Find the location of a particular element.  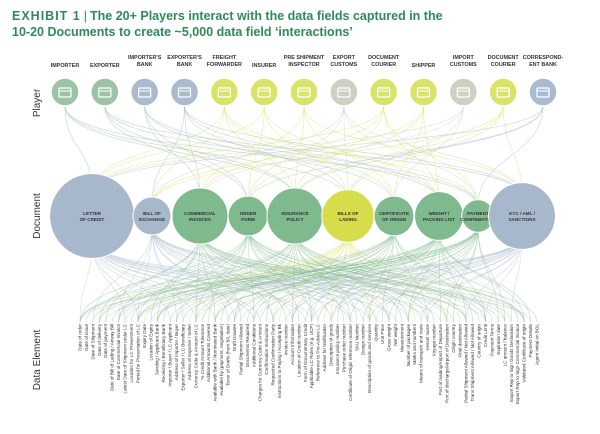

data-element-label: Sending / Applicant Bank is located at coordinates (157, 349).